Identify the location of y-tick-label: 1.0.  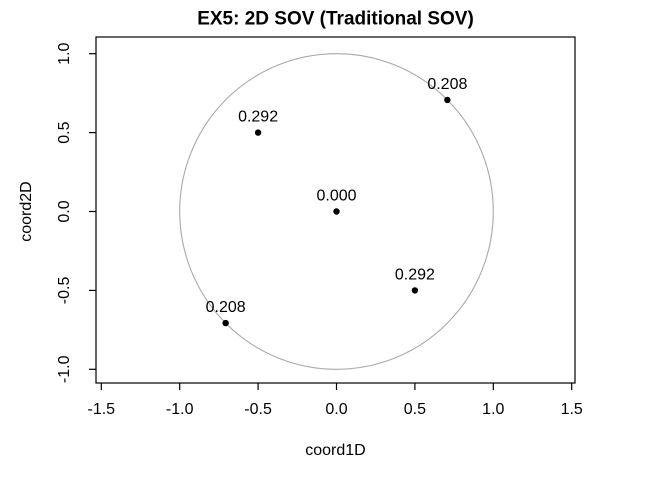
(64, 53).